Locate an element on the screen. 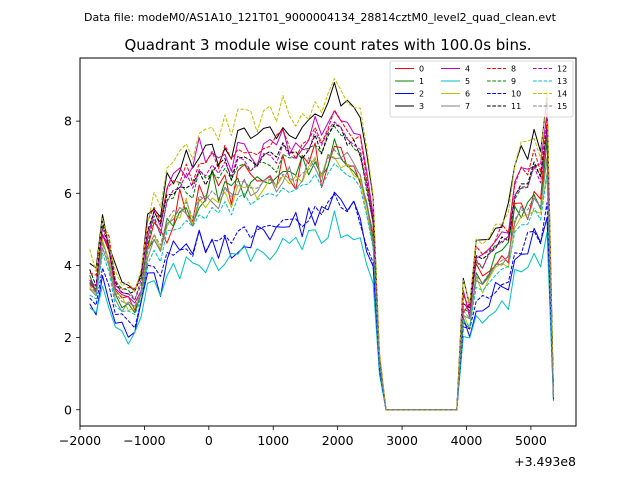 The width and height of the screenshot is (640, 480). x-axis: −2000 −1000 0 1000 2000 3000 4000 5000 is located at coordinates (303, 437).